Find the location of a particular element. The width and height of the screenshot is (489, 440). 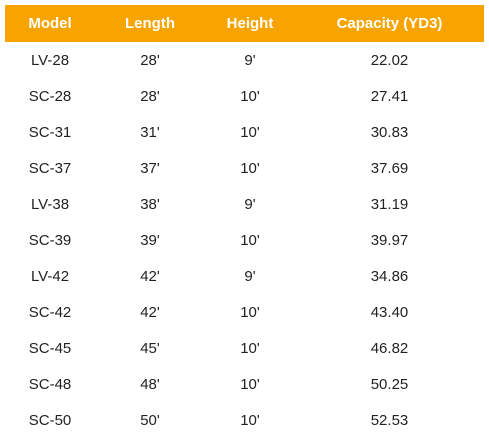

table-row: SC-45 45' 10' 46.82 is located at coordinates (244, 348).